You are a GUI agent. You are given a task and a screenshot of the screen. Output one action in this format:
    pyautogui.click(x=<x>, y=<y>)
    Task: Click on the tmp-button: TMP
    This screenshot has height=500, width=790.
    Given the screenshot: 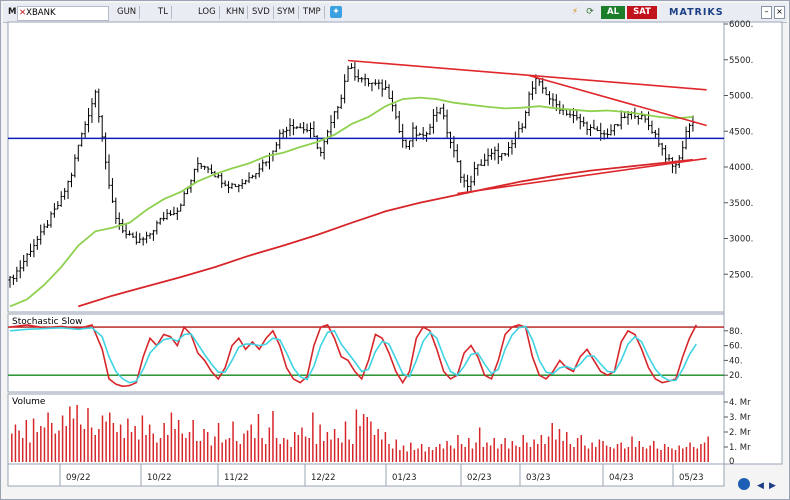 What is the action you would take?
    pyautogui.click(x=312, y=12)
    